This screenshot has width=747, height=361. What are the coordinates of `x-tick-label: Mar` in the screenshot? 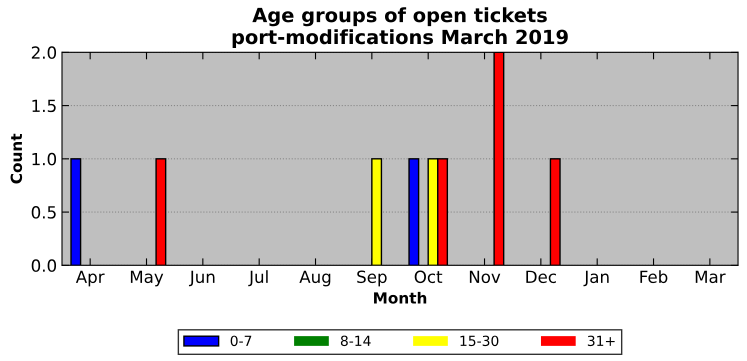 It's located at (711, 277).